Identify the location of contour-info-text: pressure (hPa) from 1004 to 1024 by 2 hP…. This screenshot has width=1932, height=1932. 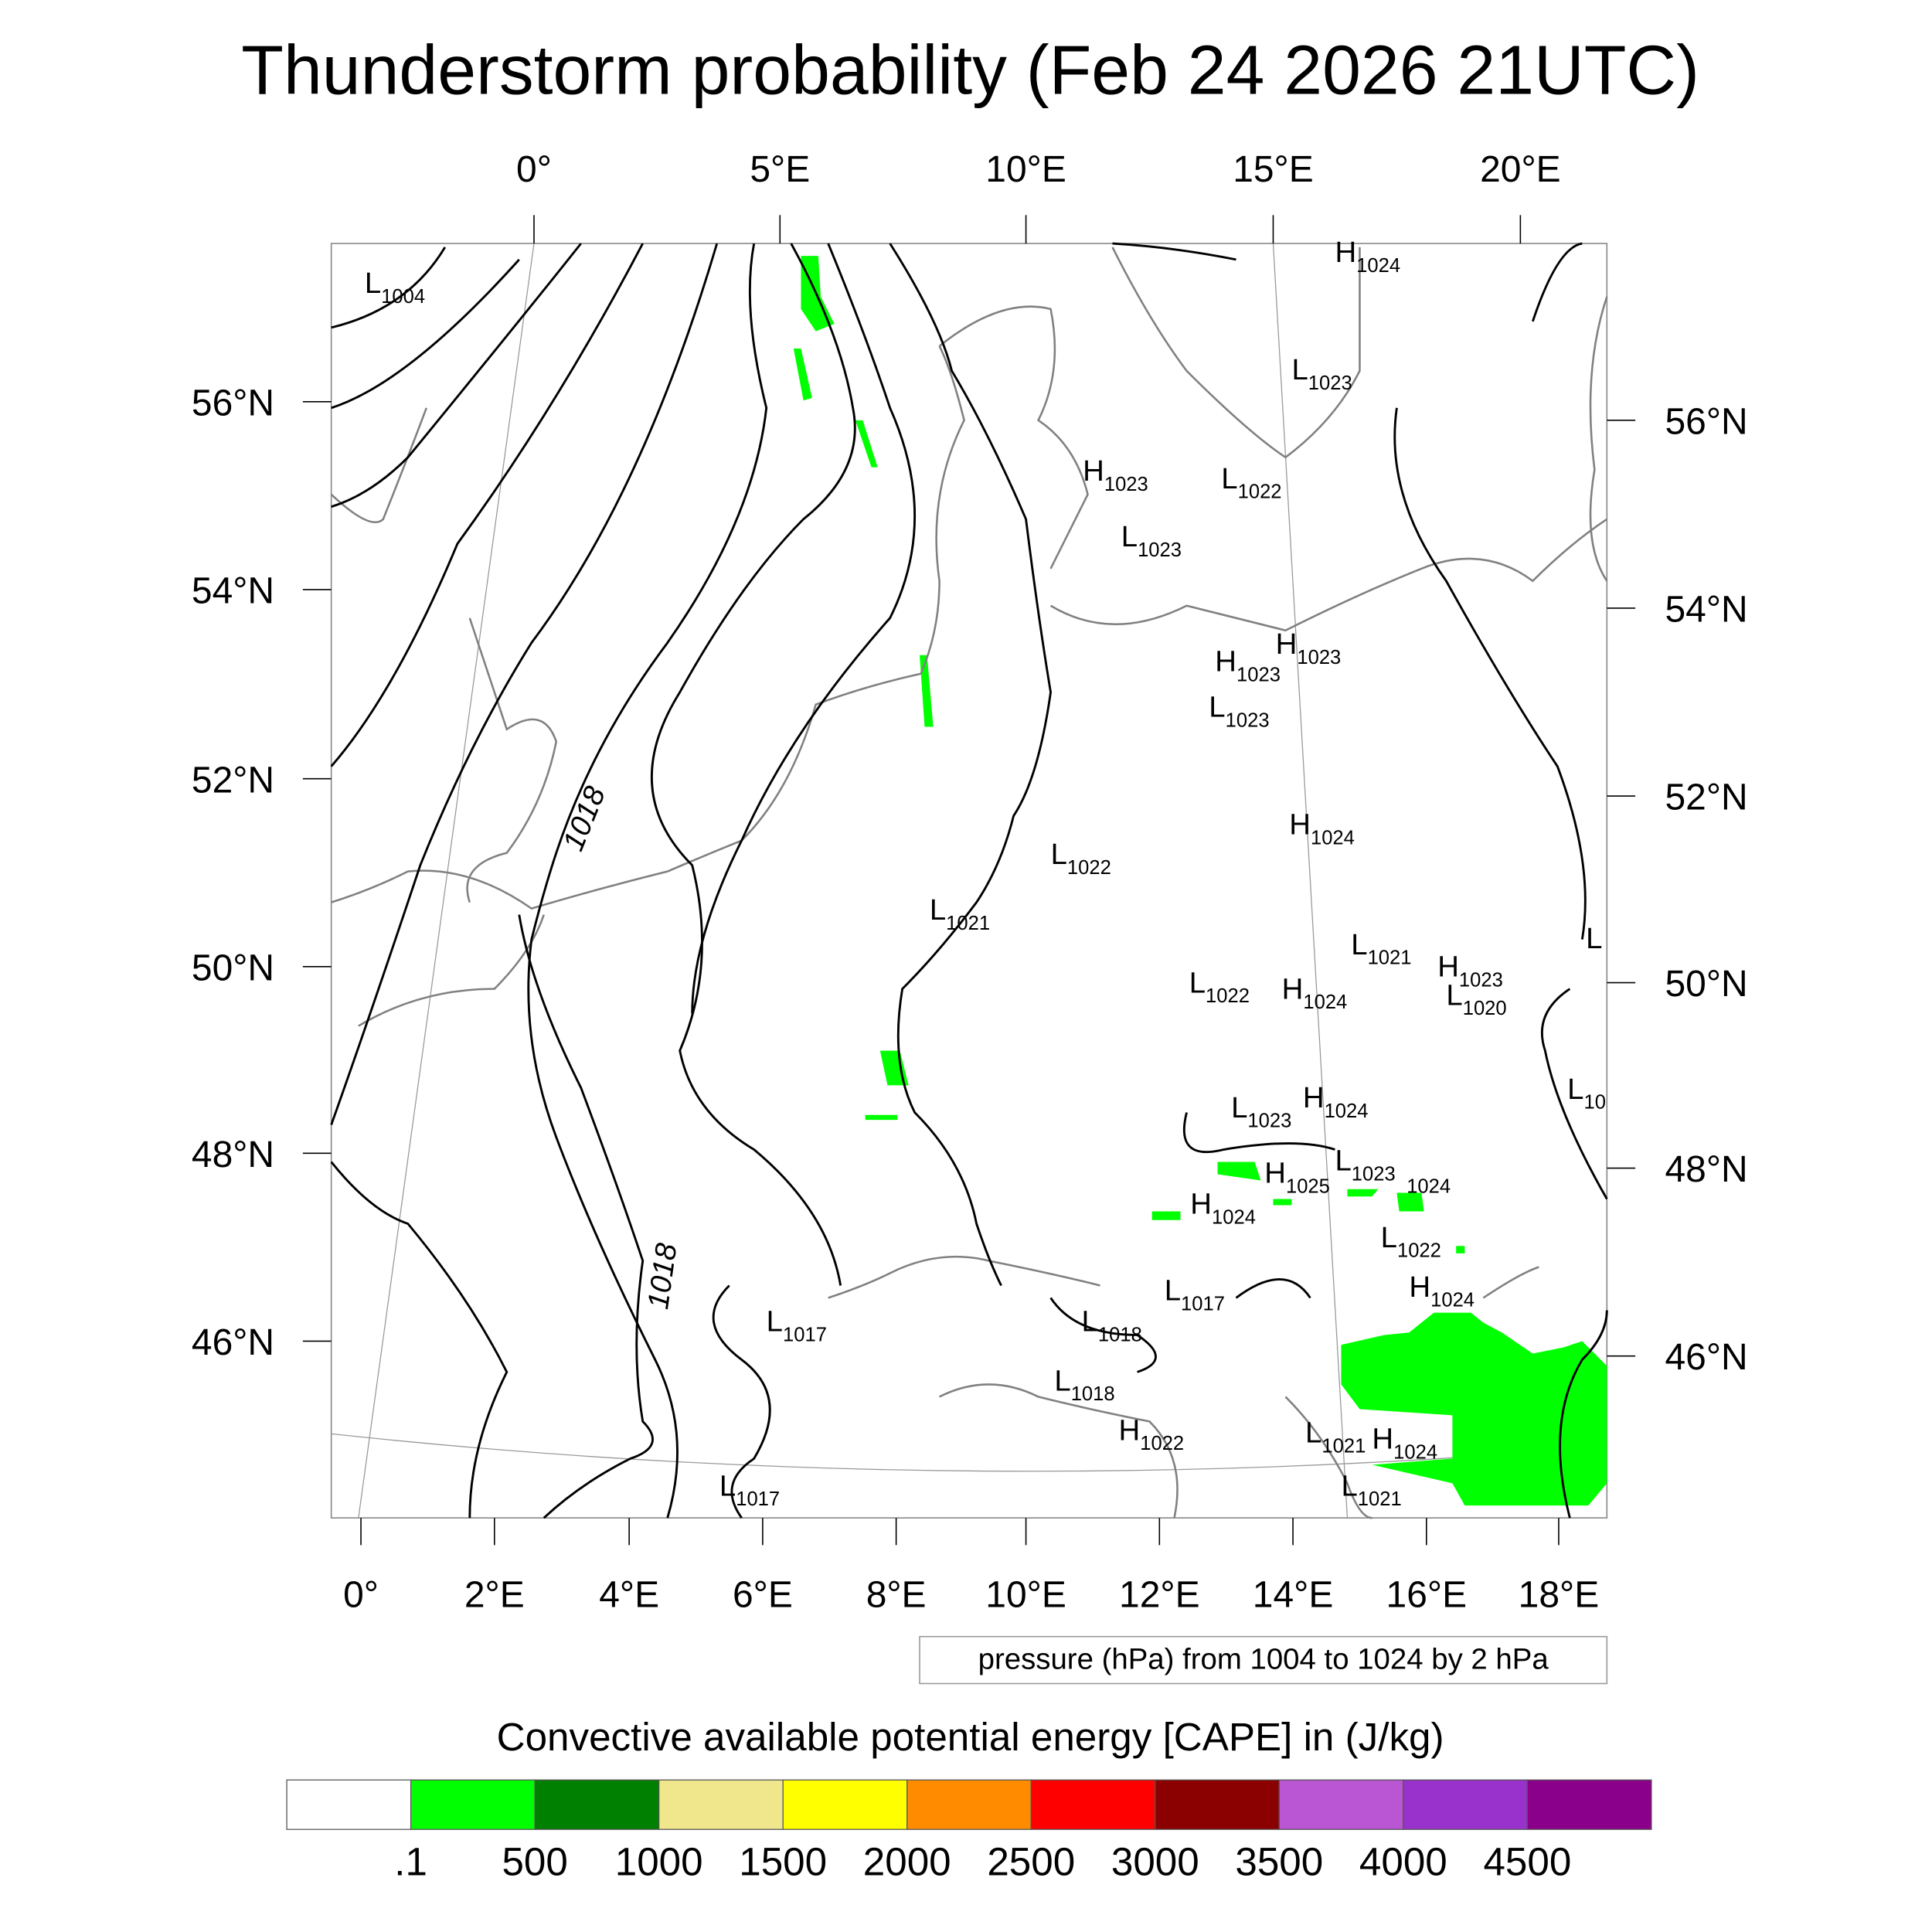
(1263, 1658).